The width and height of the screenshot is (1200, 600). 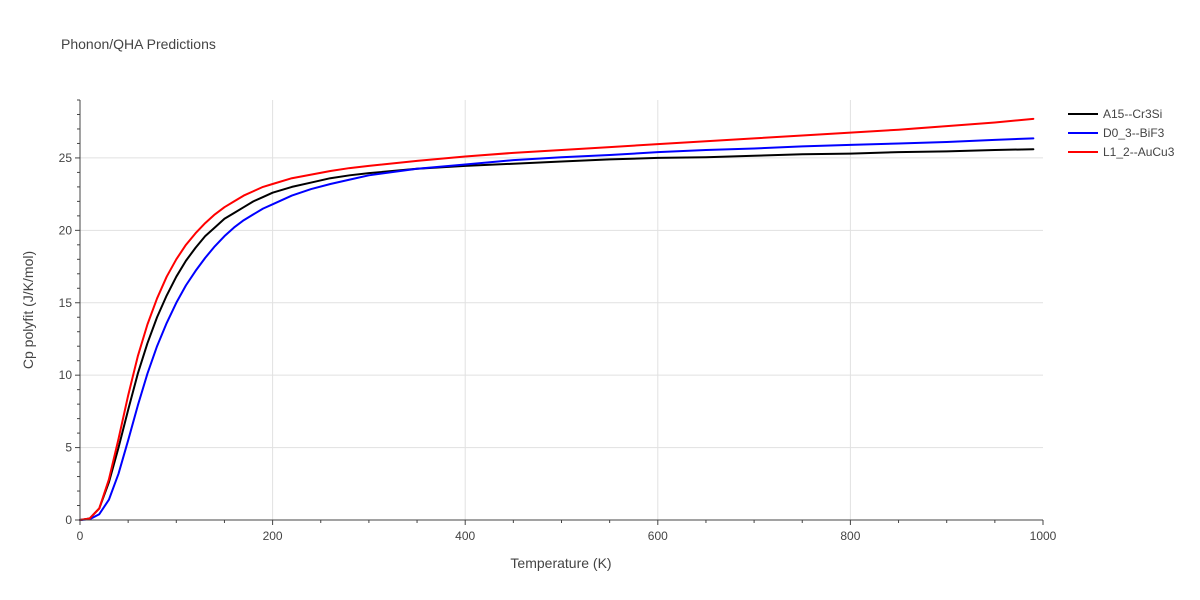 I want to click on x-tick-label: 400, so click(x=465, y=536).